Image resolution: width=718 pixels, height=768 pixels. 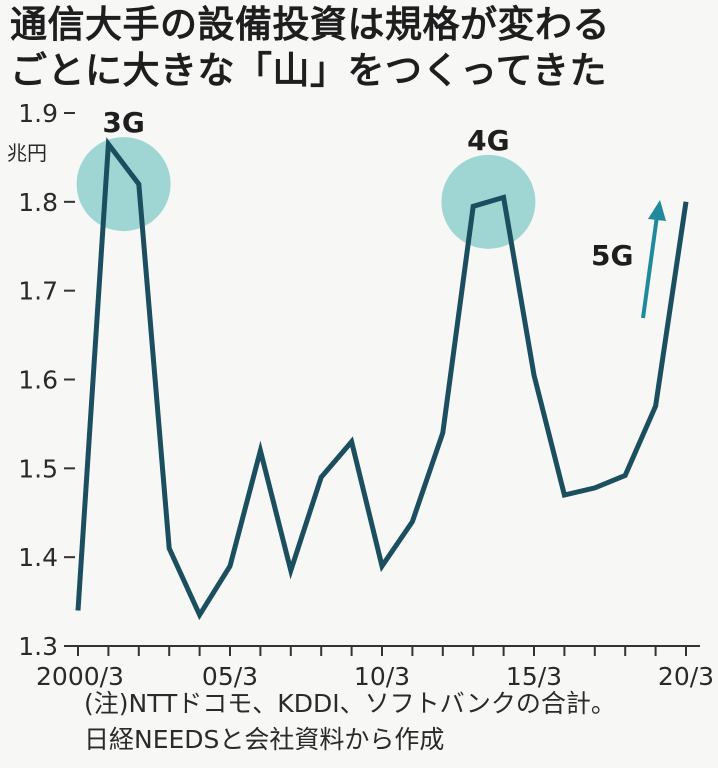 What do you see at coordinates (657, 210) in the screenshot?
I see `trend-arrow-head` at bounding box center [657, 210].